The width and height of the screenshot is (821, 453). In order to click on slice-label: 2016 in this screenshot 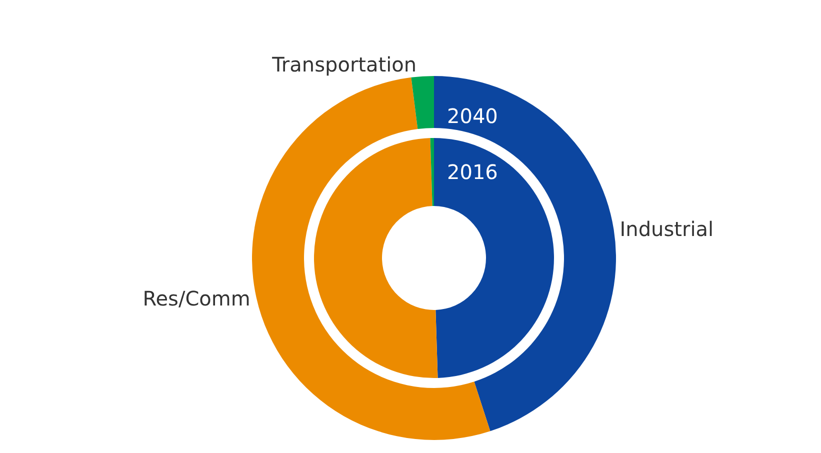, I will do `click(472, 172)`.